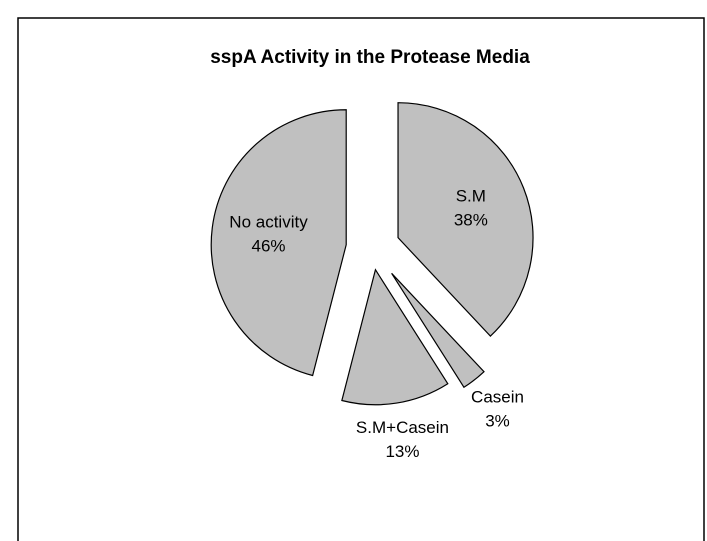 This screenshot has height=541, width=707. I want to click on slice-value-label: 38%, so click(471, 219).